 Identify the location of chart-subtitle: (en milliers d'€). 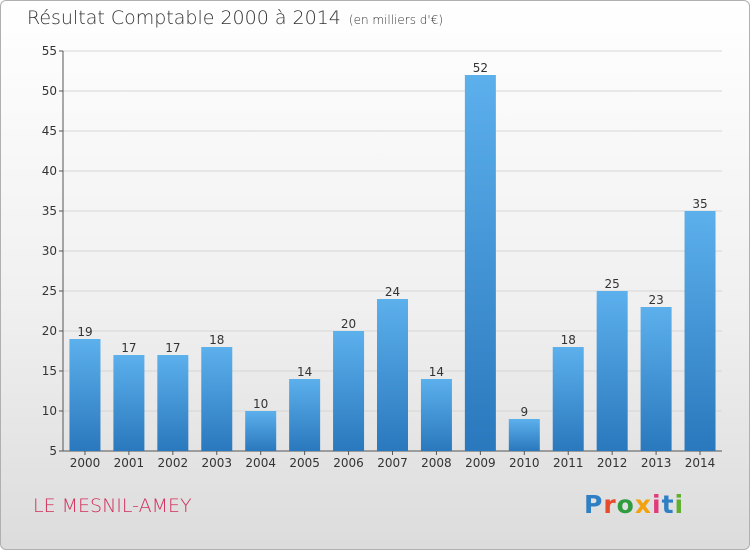
(396, 20).